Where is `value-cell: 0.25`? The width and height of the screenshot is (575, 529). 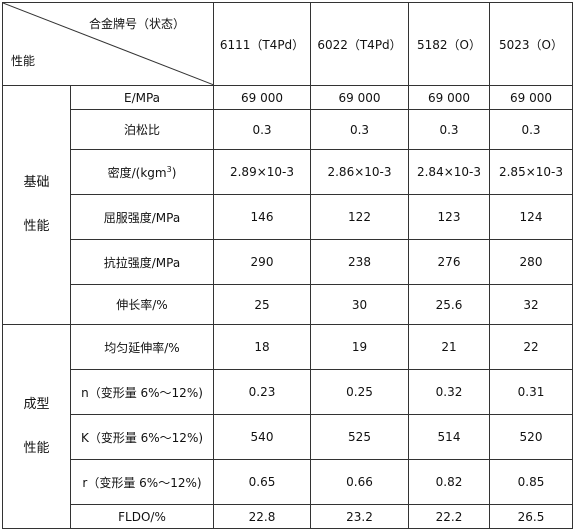
value-cell: 0.25 is located at coordinates (359, 392).